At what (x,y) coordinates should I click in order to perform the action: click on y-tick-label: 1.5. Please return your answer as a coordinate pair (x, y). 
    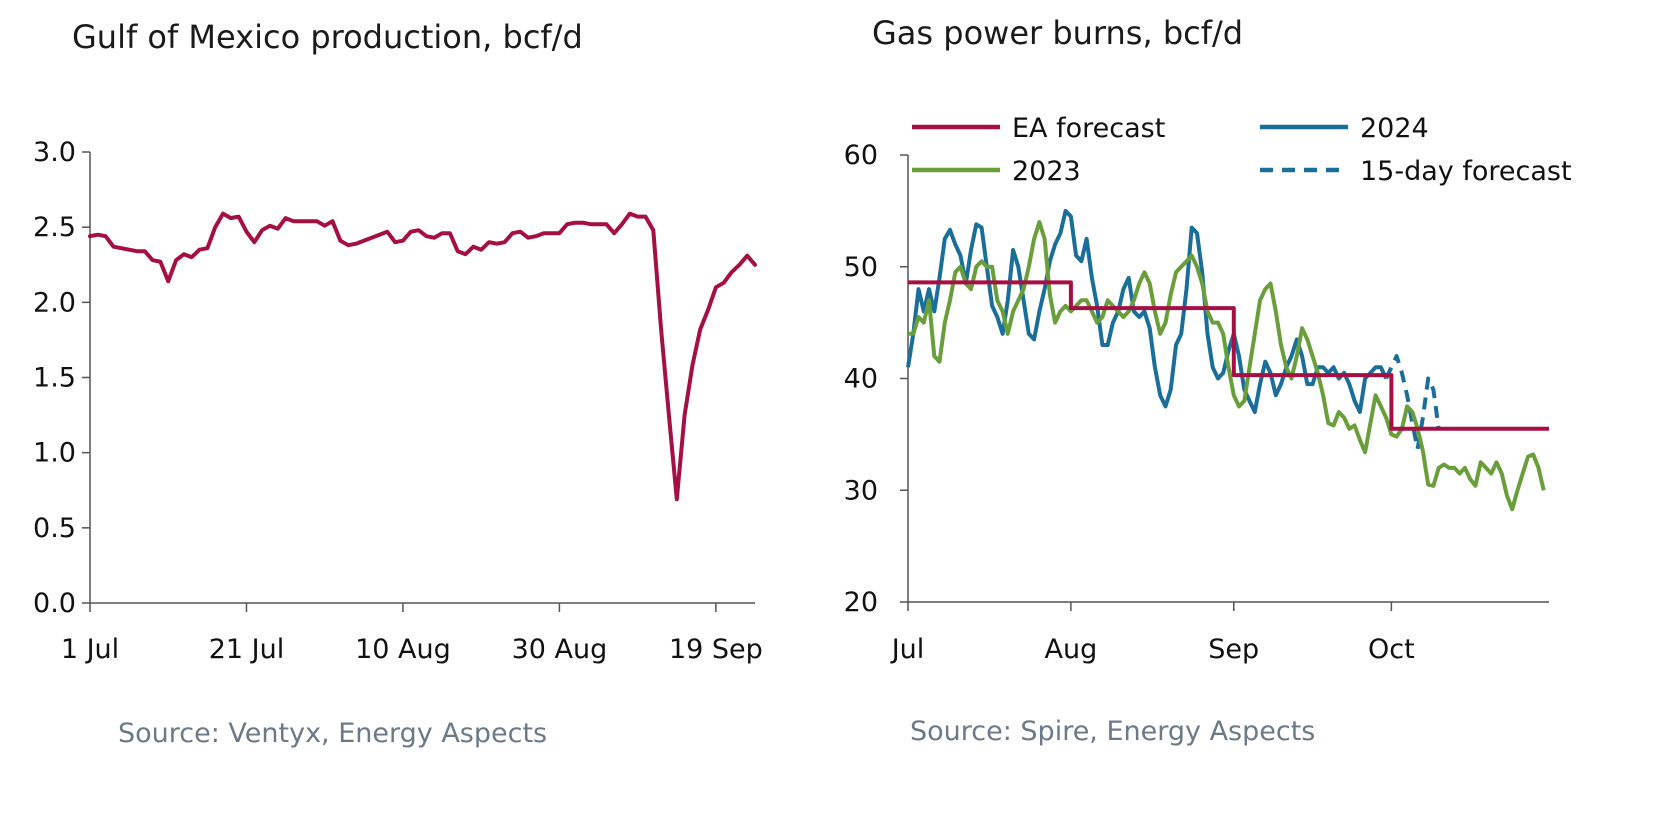
    Looking at the image, I should click on (54, 378).